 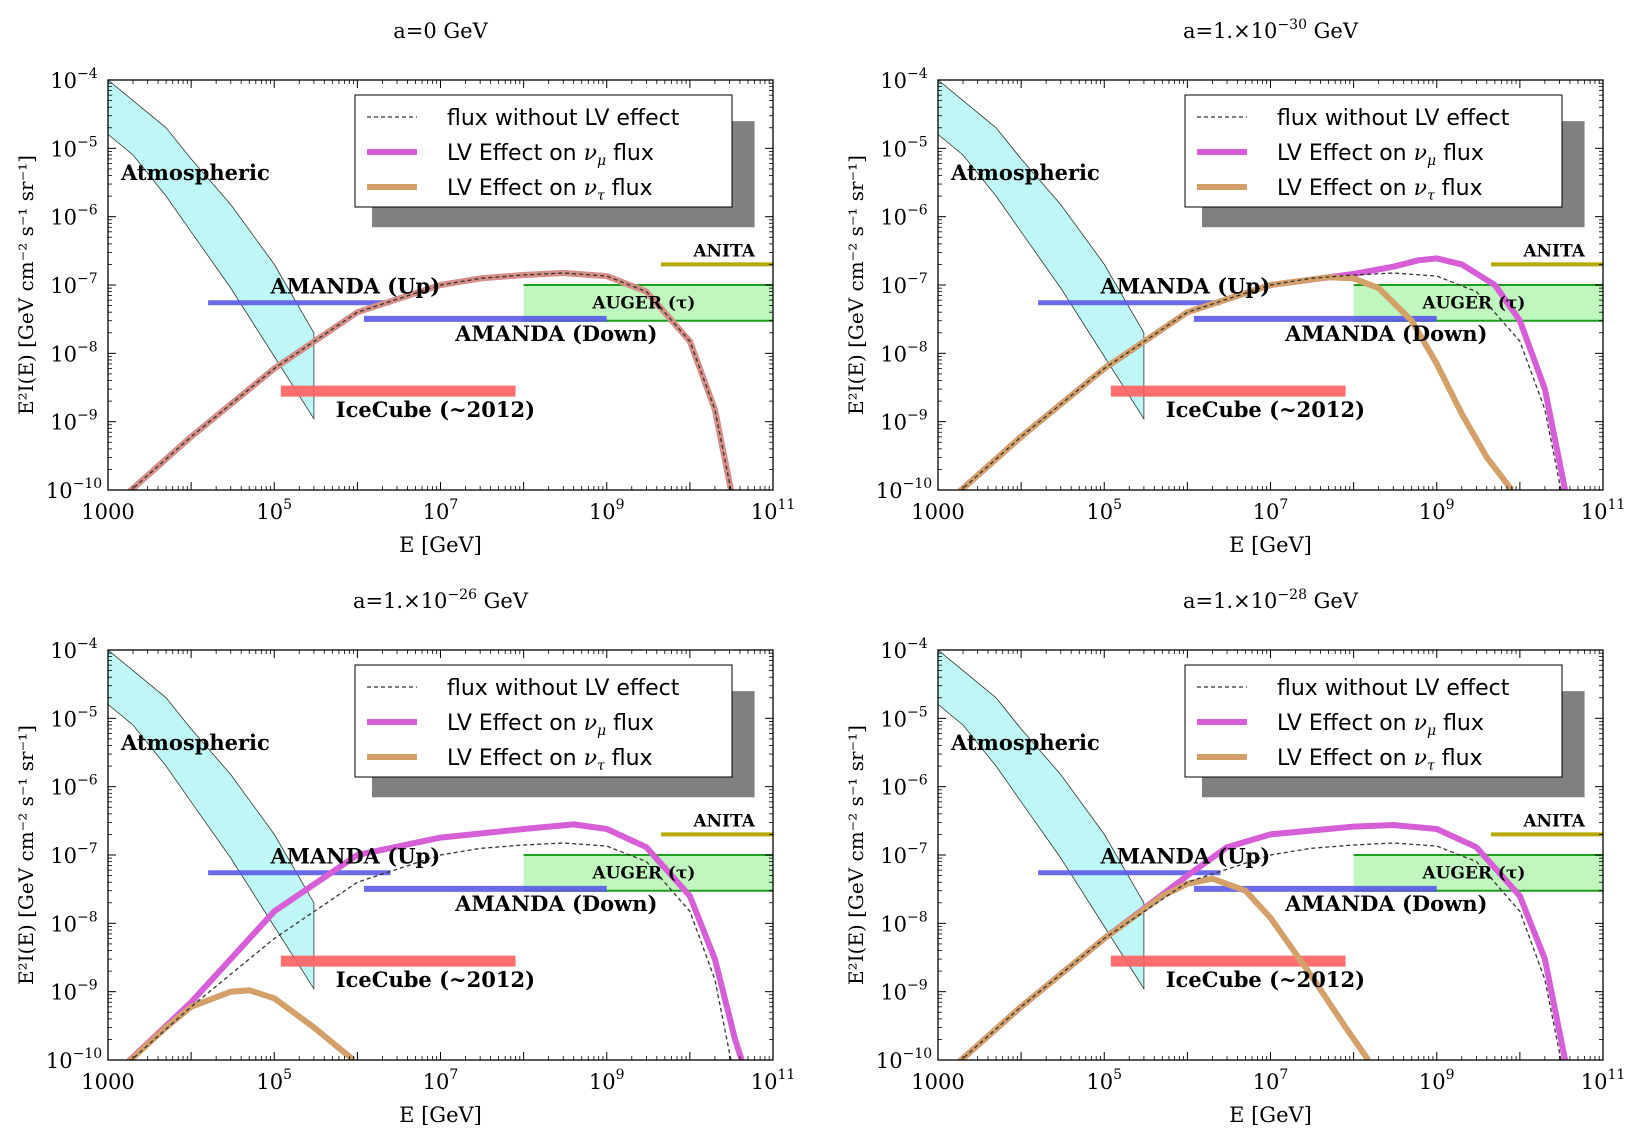 I want to click on nu-tau-flux-line, so click(x=241, y=1023).